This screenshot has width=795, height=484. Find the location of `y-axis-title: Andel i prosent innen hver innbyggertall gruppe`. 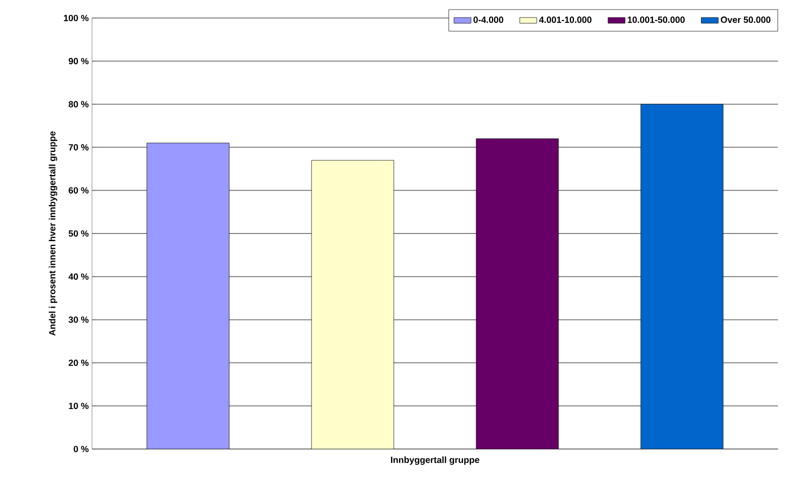

y-axis-title: Andel i prosent innen hver innbyggertall gruppe is located at coordinates (53, 233).